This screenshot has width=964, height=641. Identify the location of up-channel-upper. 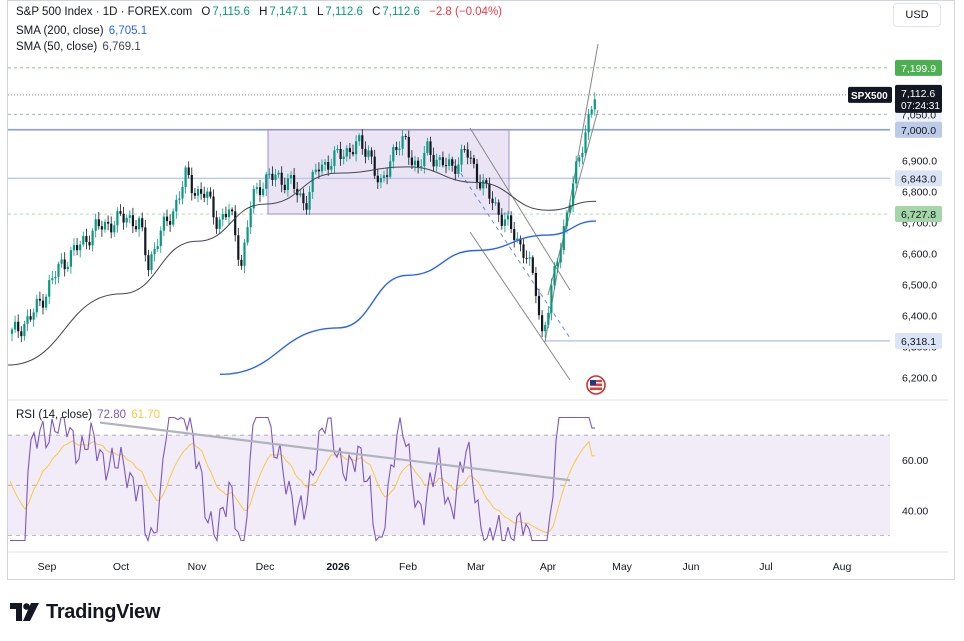
(571, 193).